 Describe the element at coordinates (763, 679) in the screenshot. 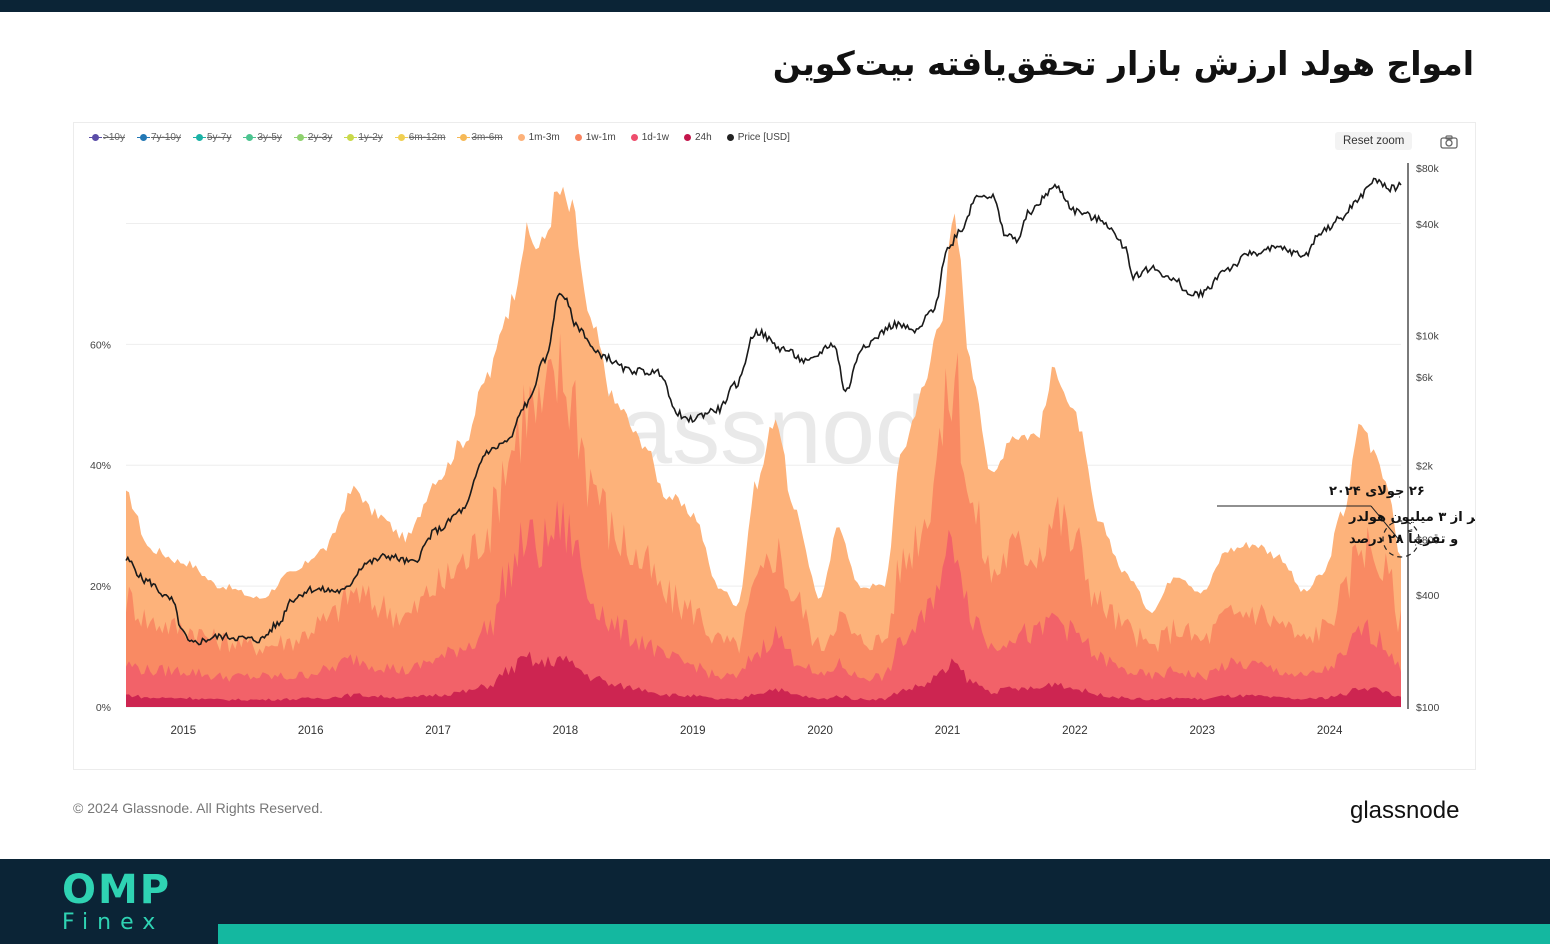

I see `area-series-24h` at that location.